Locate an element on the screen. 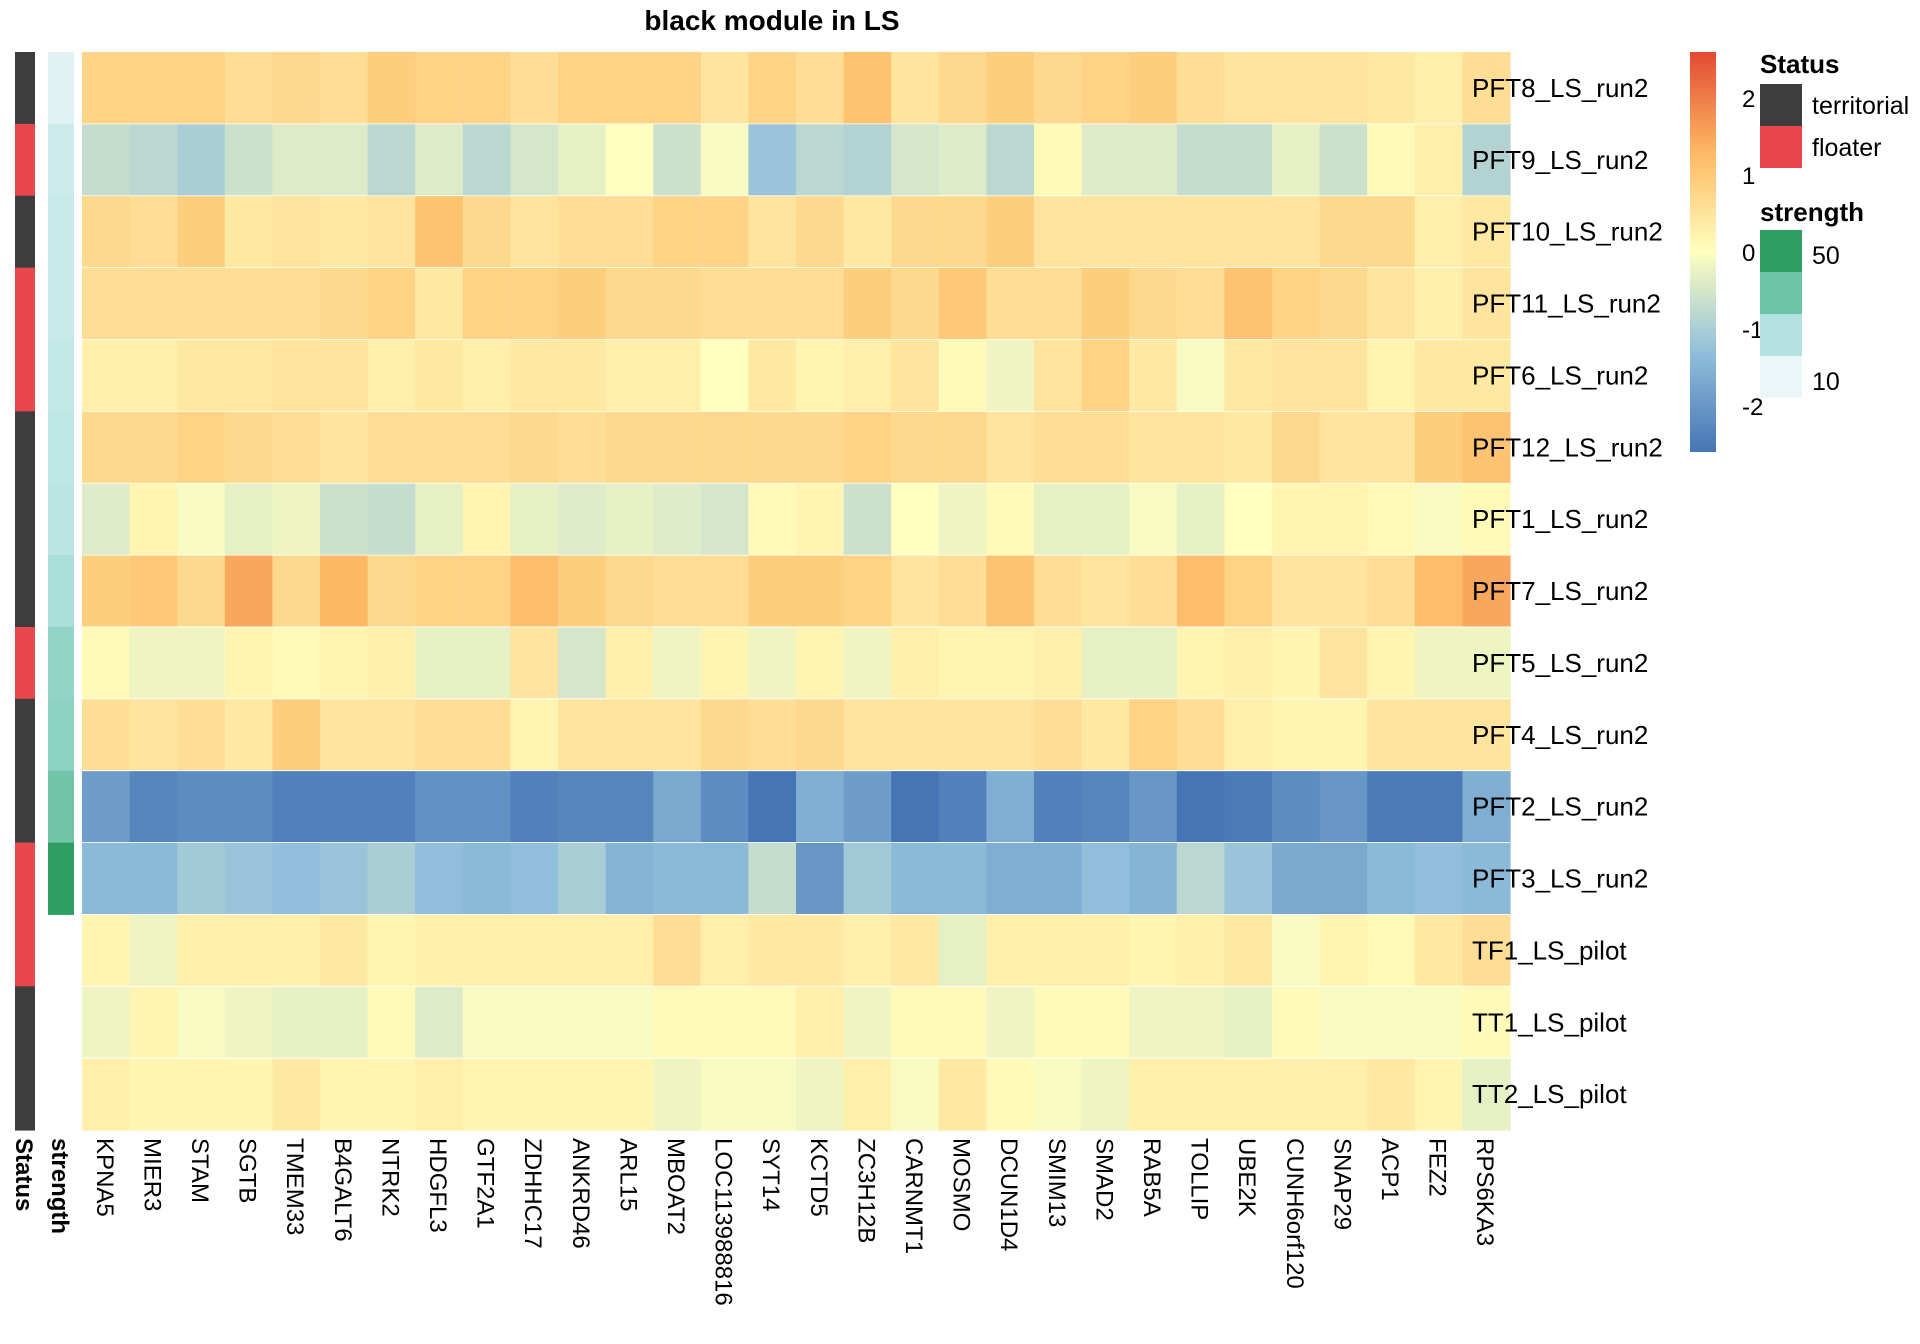 The height and width of the screenshot is (1344, 1920). color-scale-tick-label: -1 is located at coordinates (1752, 330).